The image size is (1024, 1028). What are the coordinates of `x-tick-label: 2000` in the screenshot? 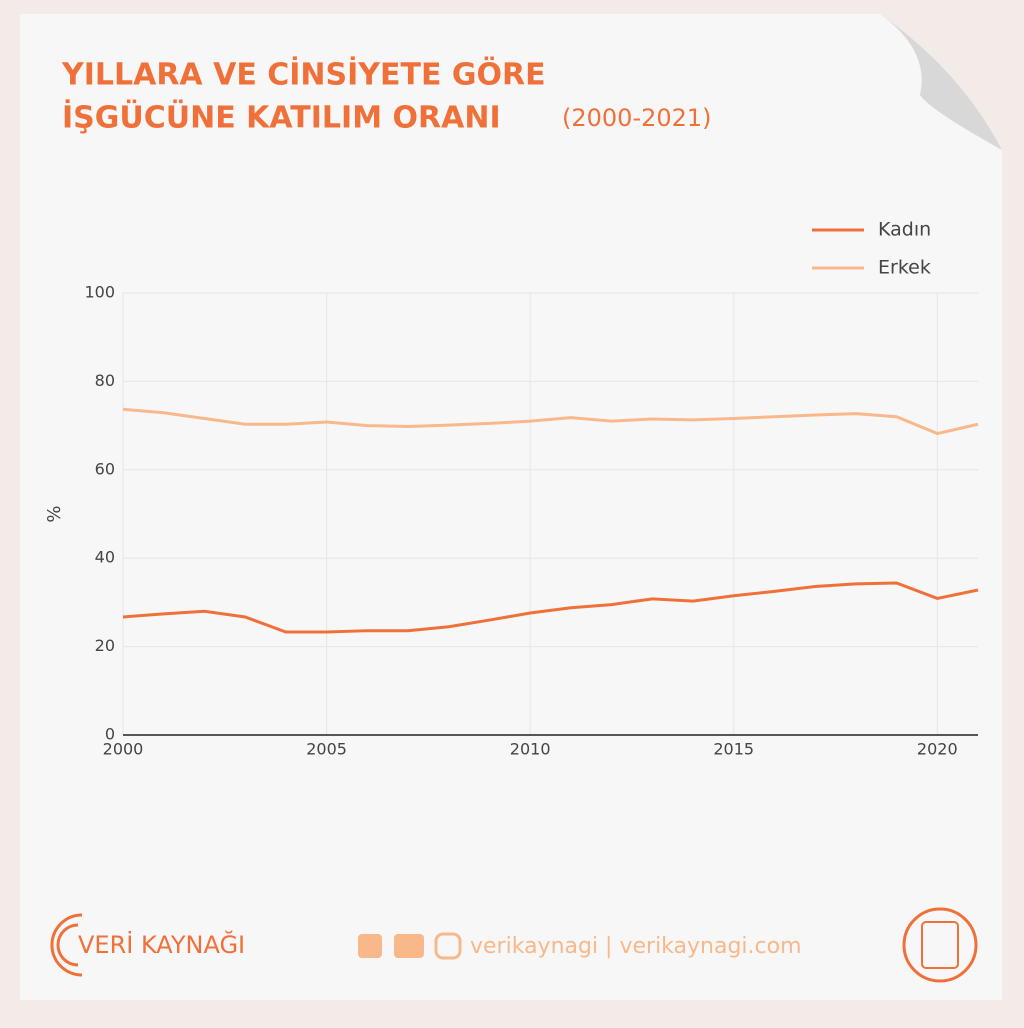 It's located at (123, 749).